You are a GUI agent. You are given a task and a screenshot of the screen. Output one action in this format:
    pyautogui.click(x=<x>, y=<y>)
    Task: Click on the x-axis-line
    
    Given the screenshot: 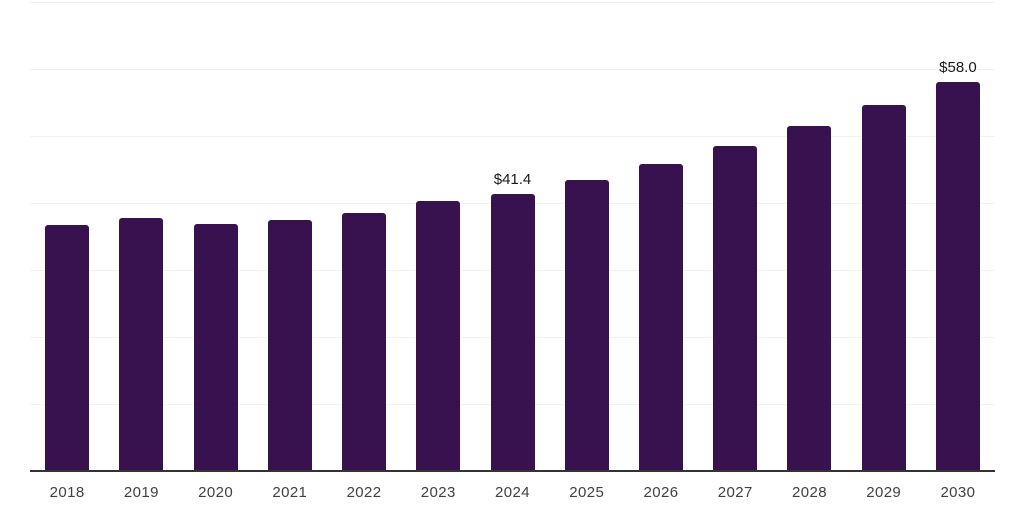 What is the action you would take?
    pyautogui.click(x=512, y=471)
    